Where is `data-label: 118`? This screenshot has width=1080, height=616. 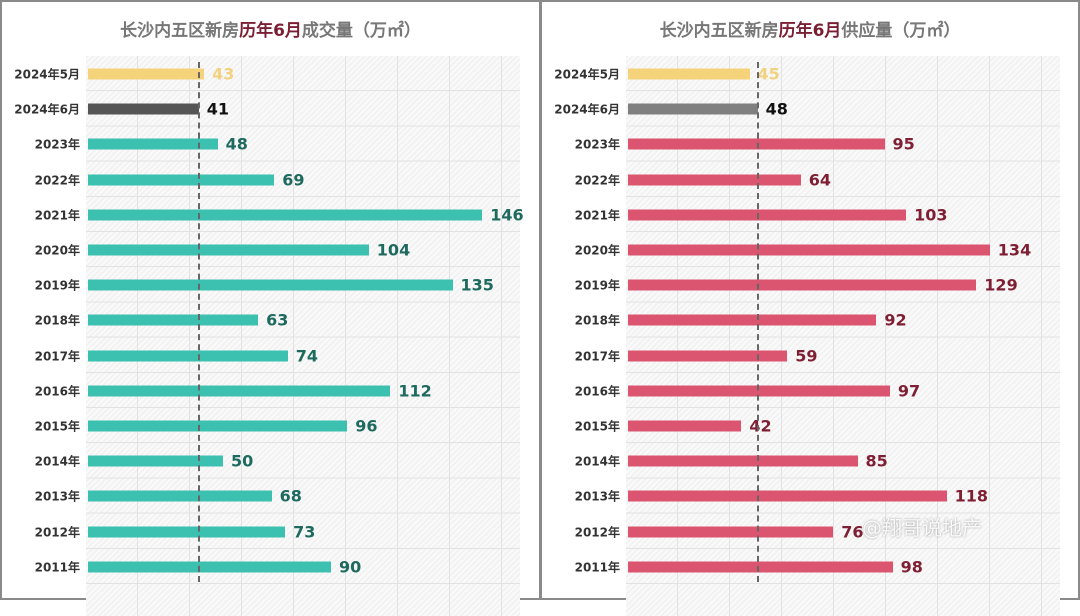
data-label: 118 is located at coordinates (971, 496).